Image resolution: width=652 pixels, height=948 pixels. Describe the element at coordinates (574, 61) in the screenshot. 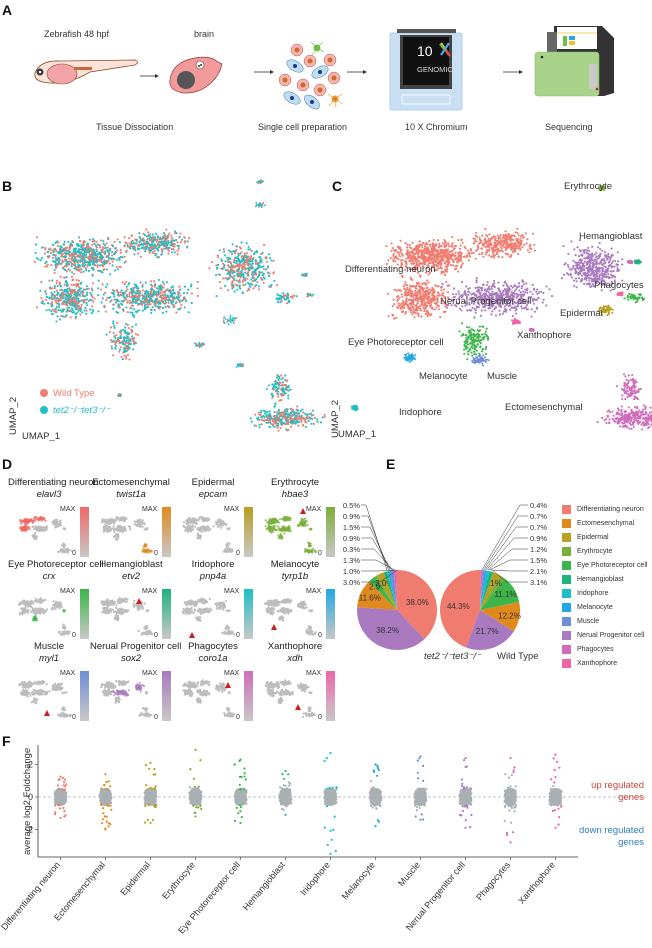

I see `sequencer-icon` at that location.